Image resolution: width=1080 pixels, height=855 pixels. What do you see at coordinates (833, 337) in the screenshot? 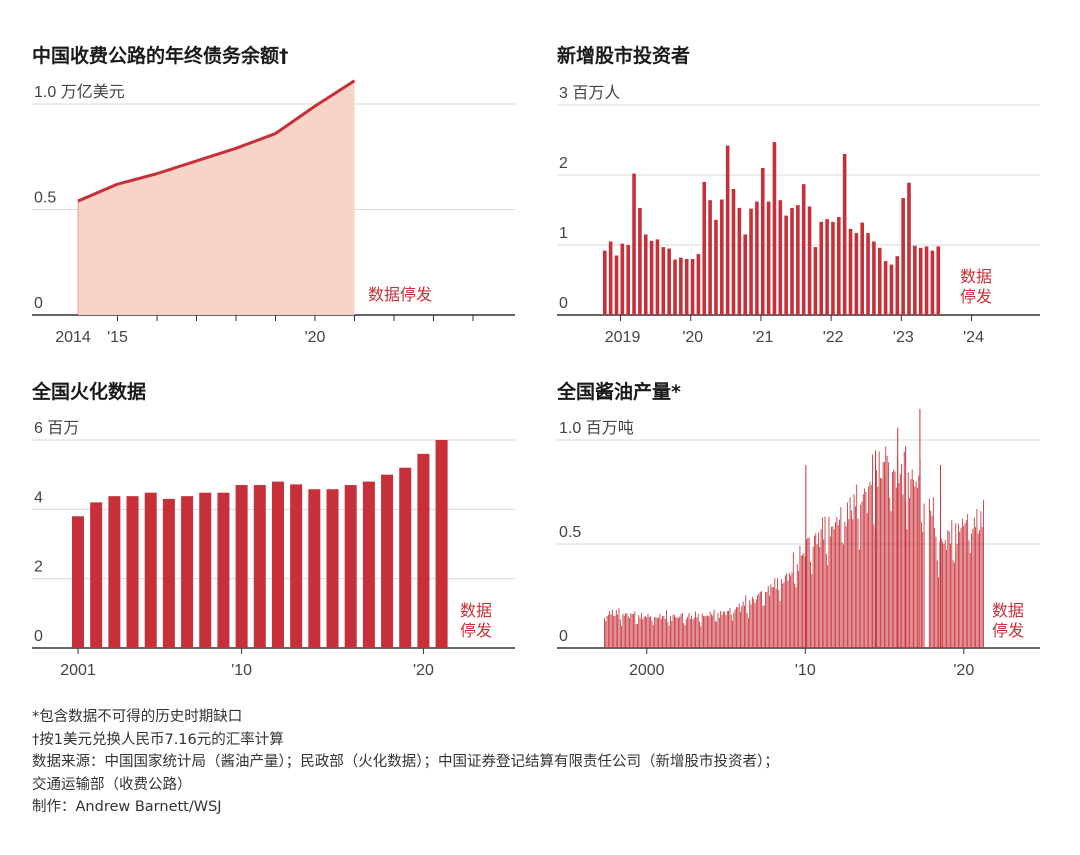
I see `x-tick-label: '22` at bounding box center [833, 337].